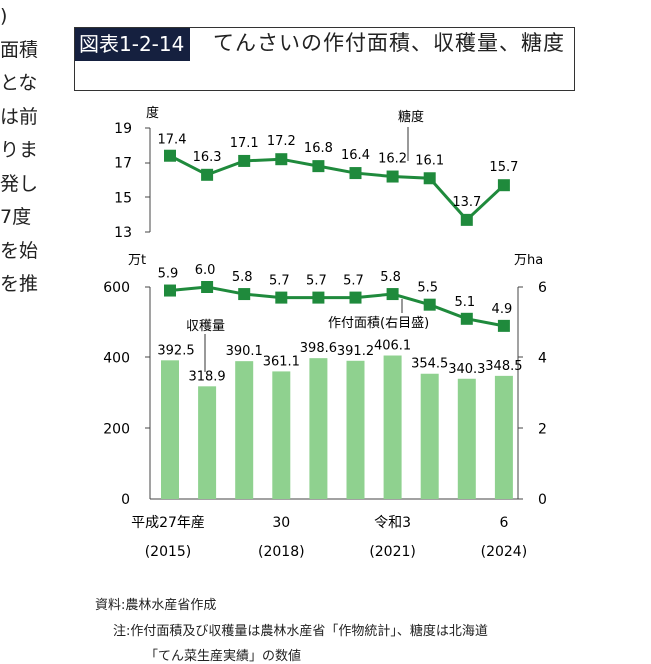  Describe the element at coordinates (378, 323) in the screenshot. I see `area-legend-label: 作付面積(右目盛)` at that location.